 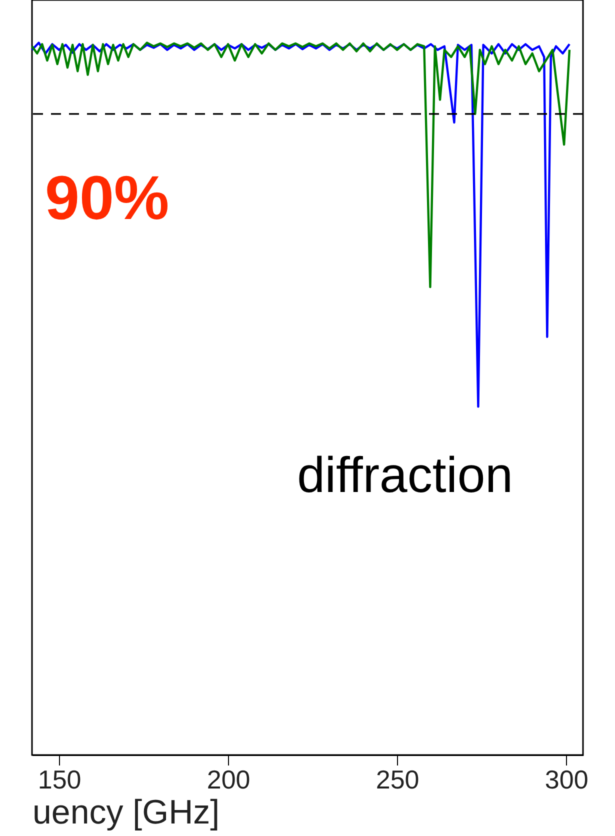 What do you see at coordinates (405, 475) in the screenshot?
I see `annotation: diffraction` at bounding box center [405, 475].